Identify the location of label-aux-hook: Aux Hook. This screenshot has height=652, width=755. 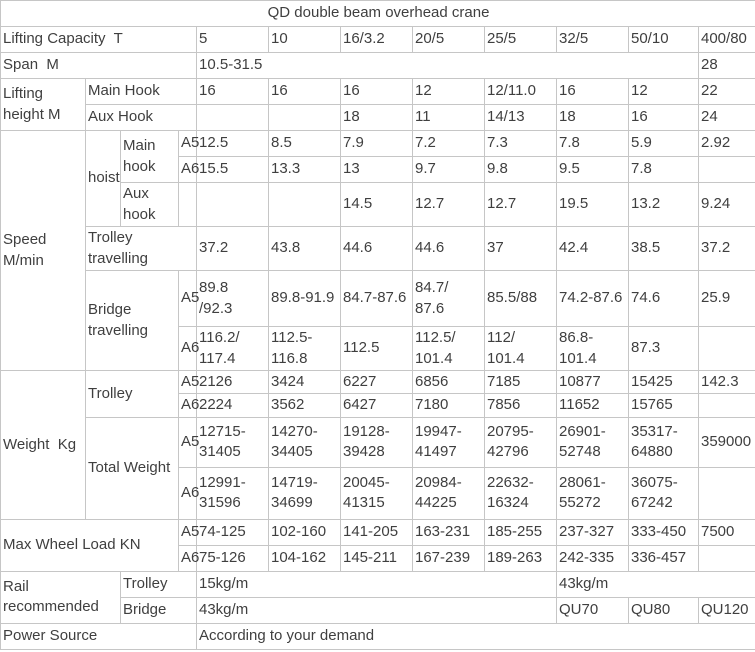
(141, 117).